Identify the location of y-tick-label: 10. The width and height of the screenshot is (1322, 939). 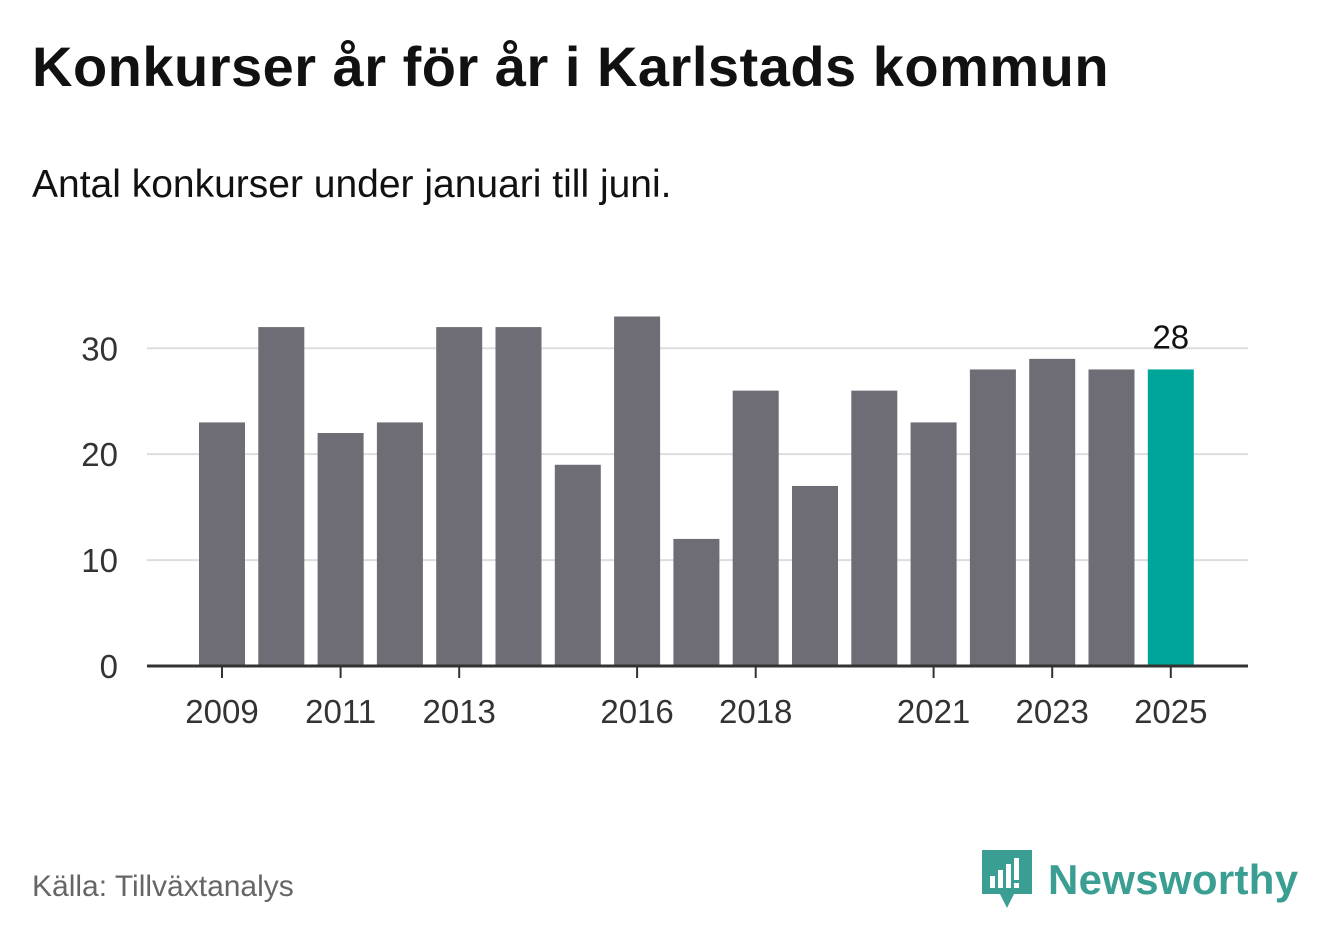
(99, 560).